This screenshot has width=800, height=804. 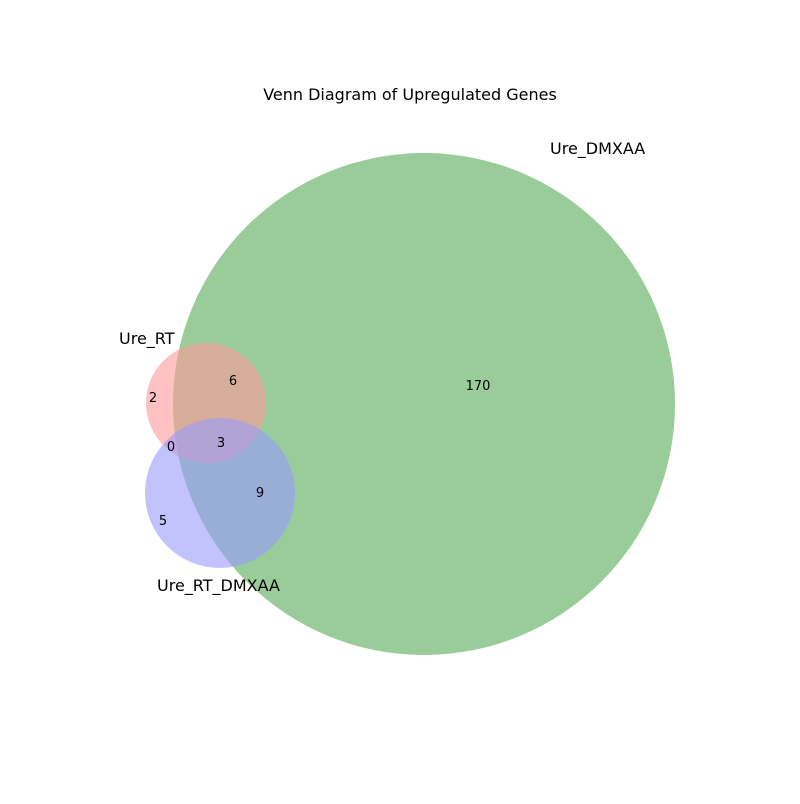 I want to click on region-count-ure-dmxaa-and-ure-rt-dmxaa: 9, so click(x=260, y=493).